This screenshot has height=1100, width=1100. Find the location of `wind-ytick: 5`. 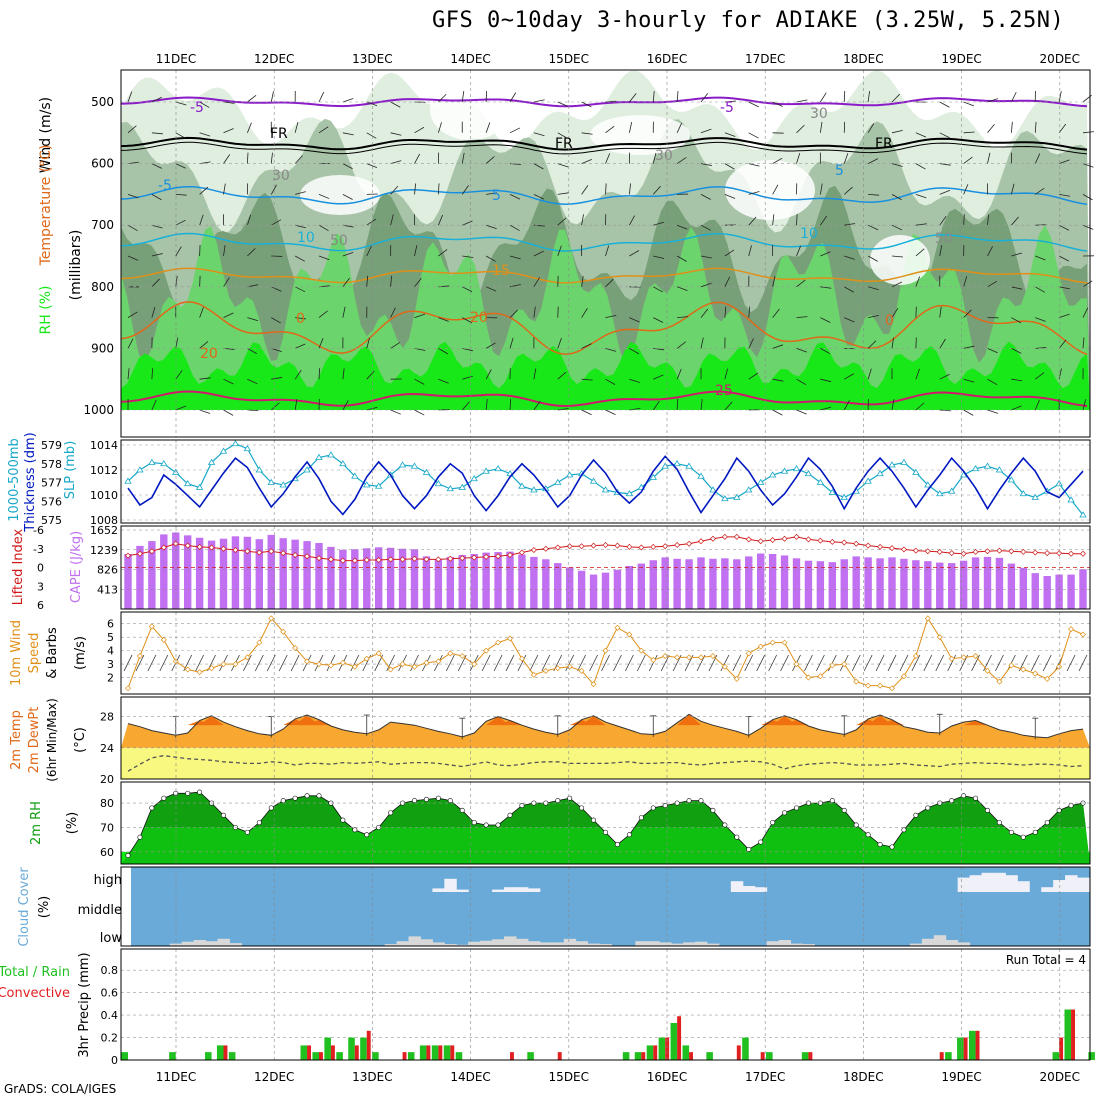

wind-ytick: 5 is located at coordinates (110, 637).